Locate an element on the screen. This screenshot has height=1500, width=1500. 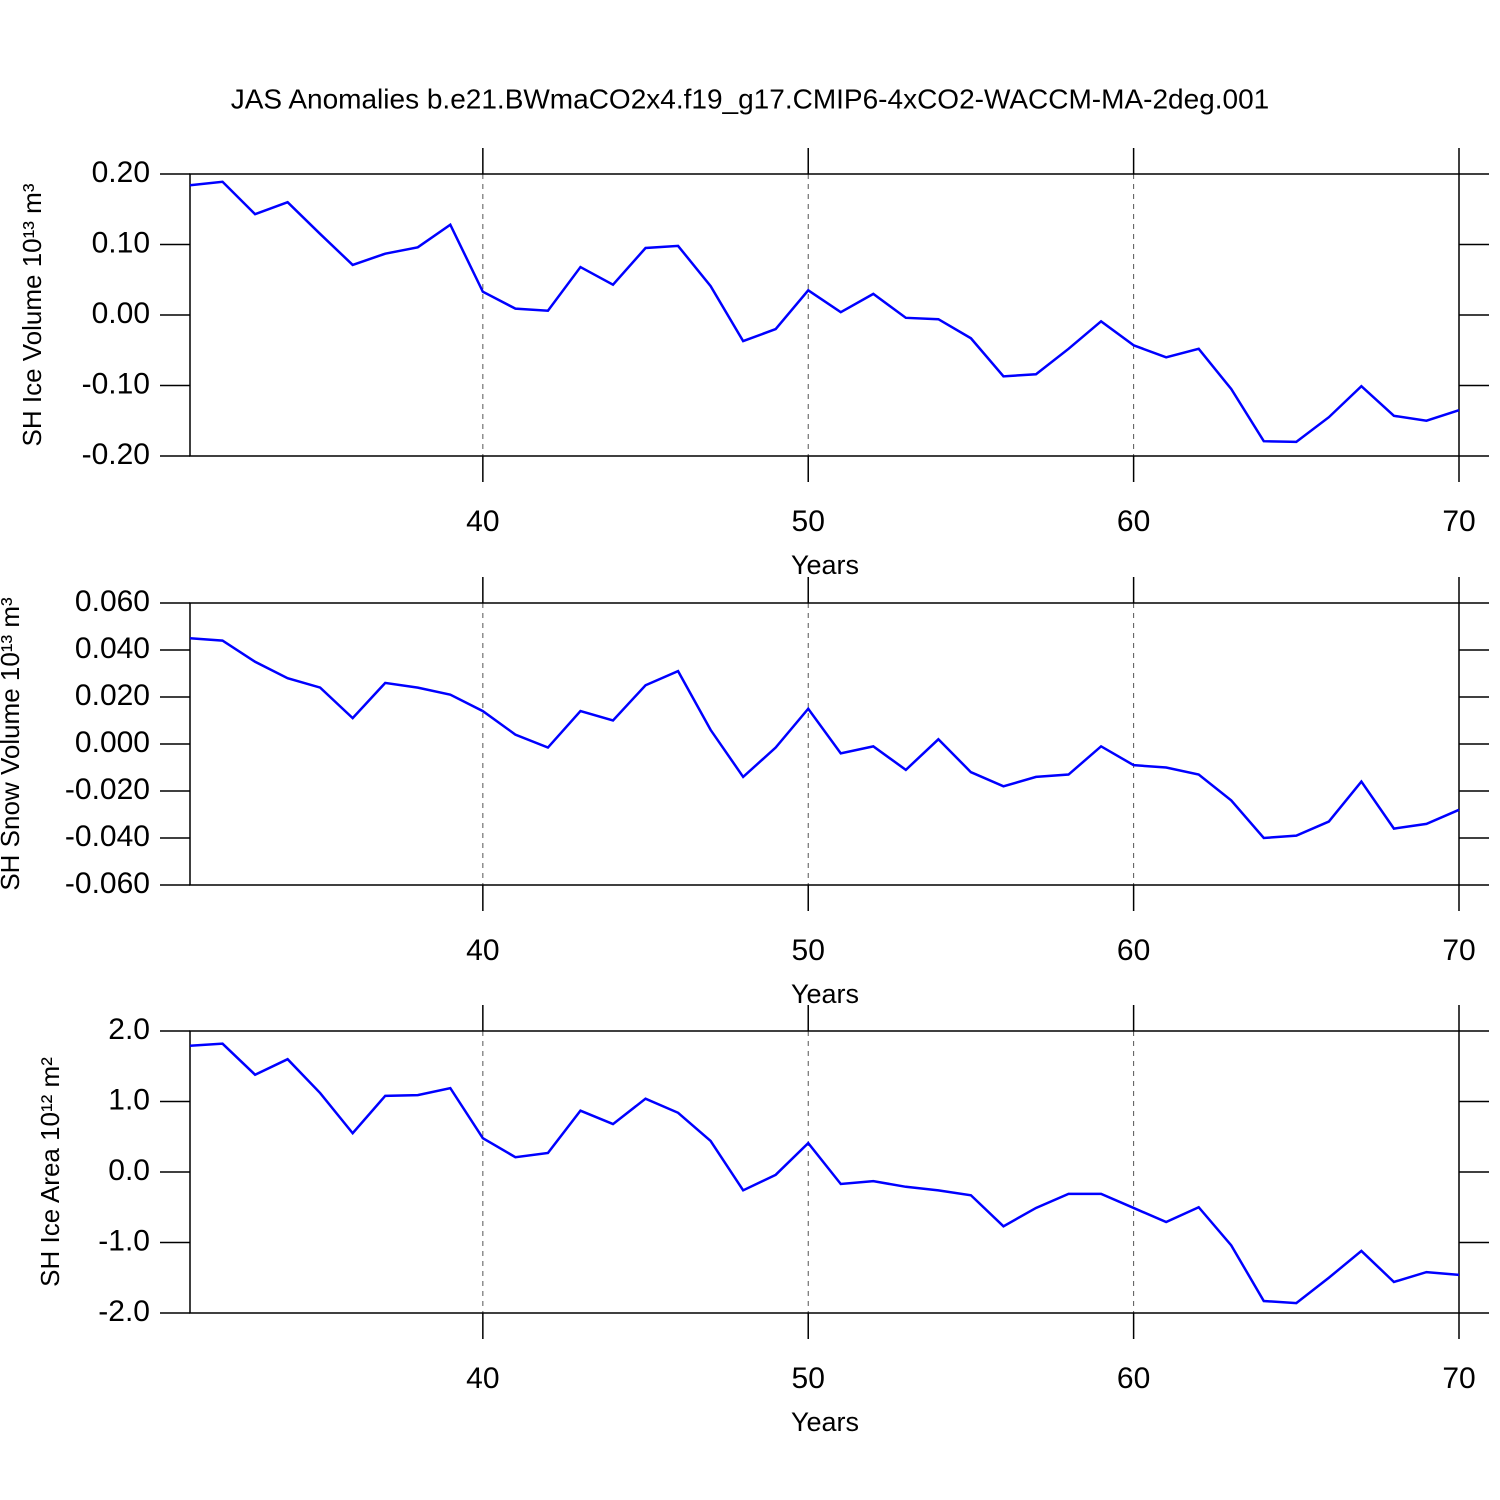
y-tick-label: 0.060 is located at coordinates (112, 601).